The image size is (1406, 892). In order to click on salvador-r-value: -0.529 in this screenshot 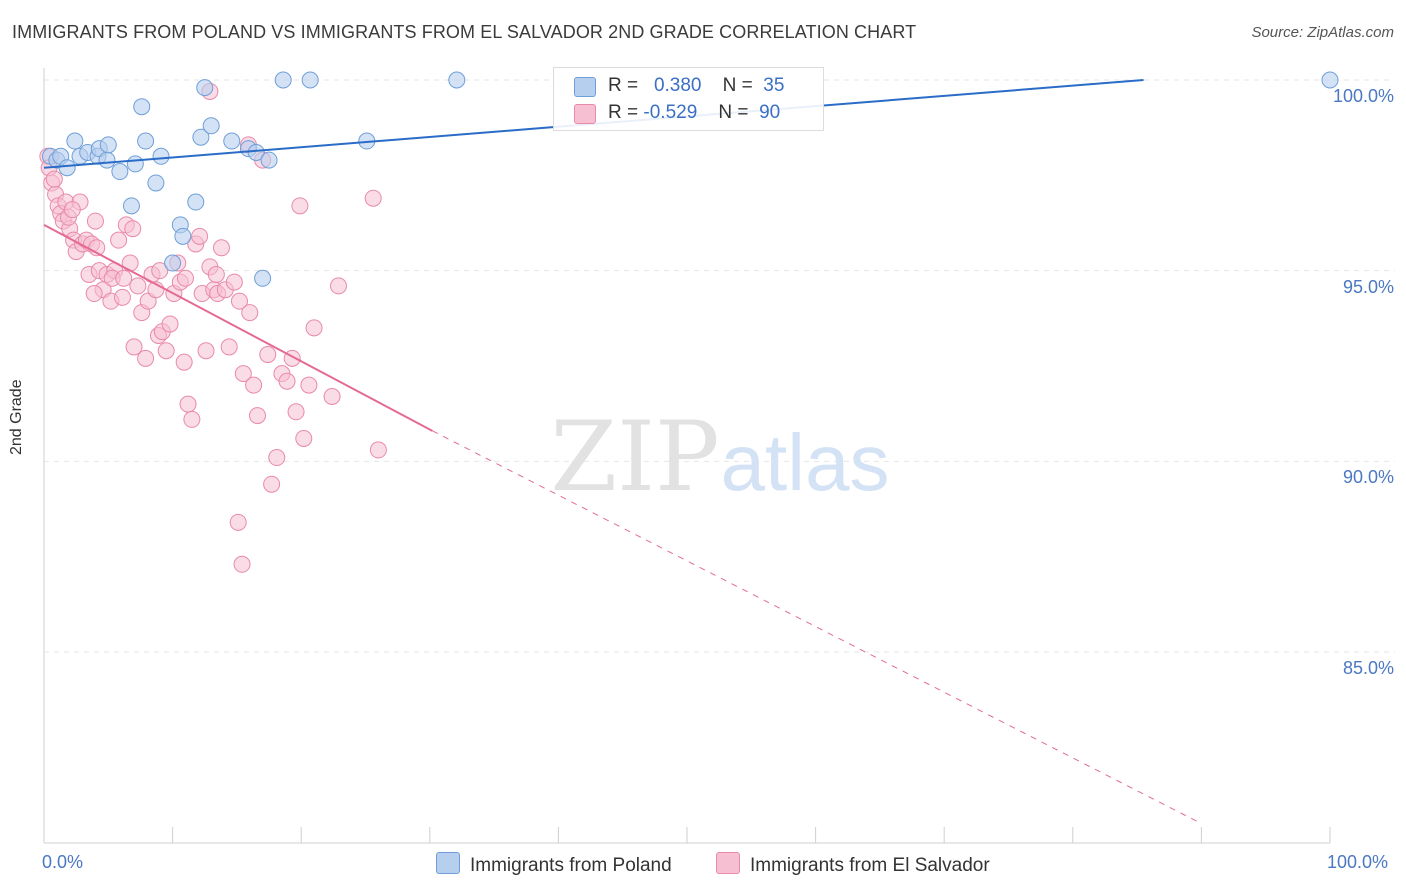, I will do `click(670, 112)`.